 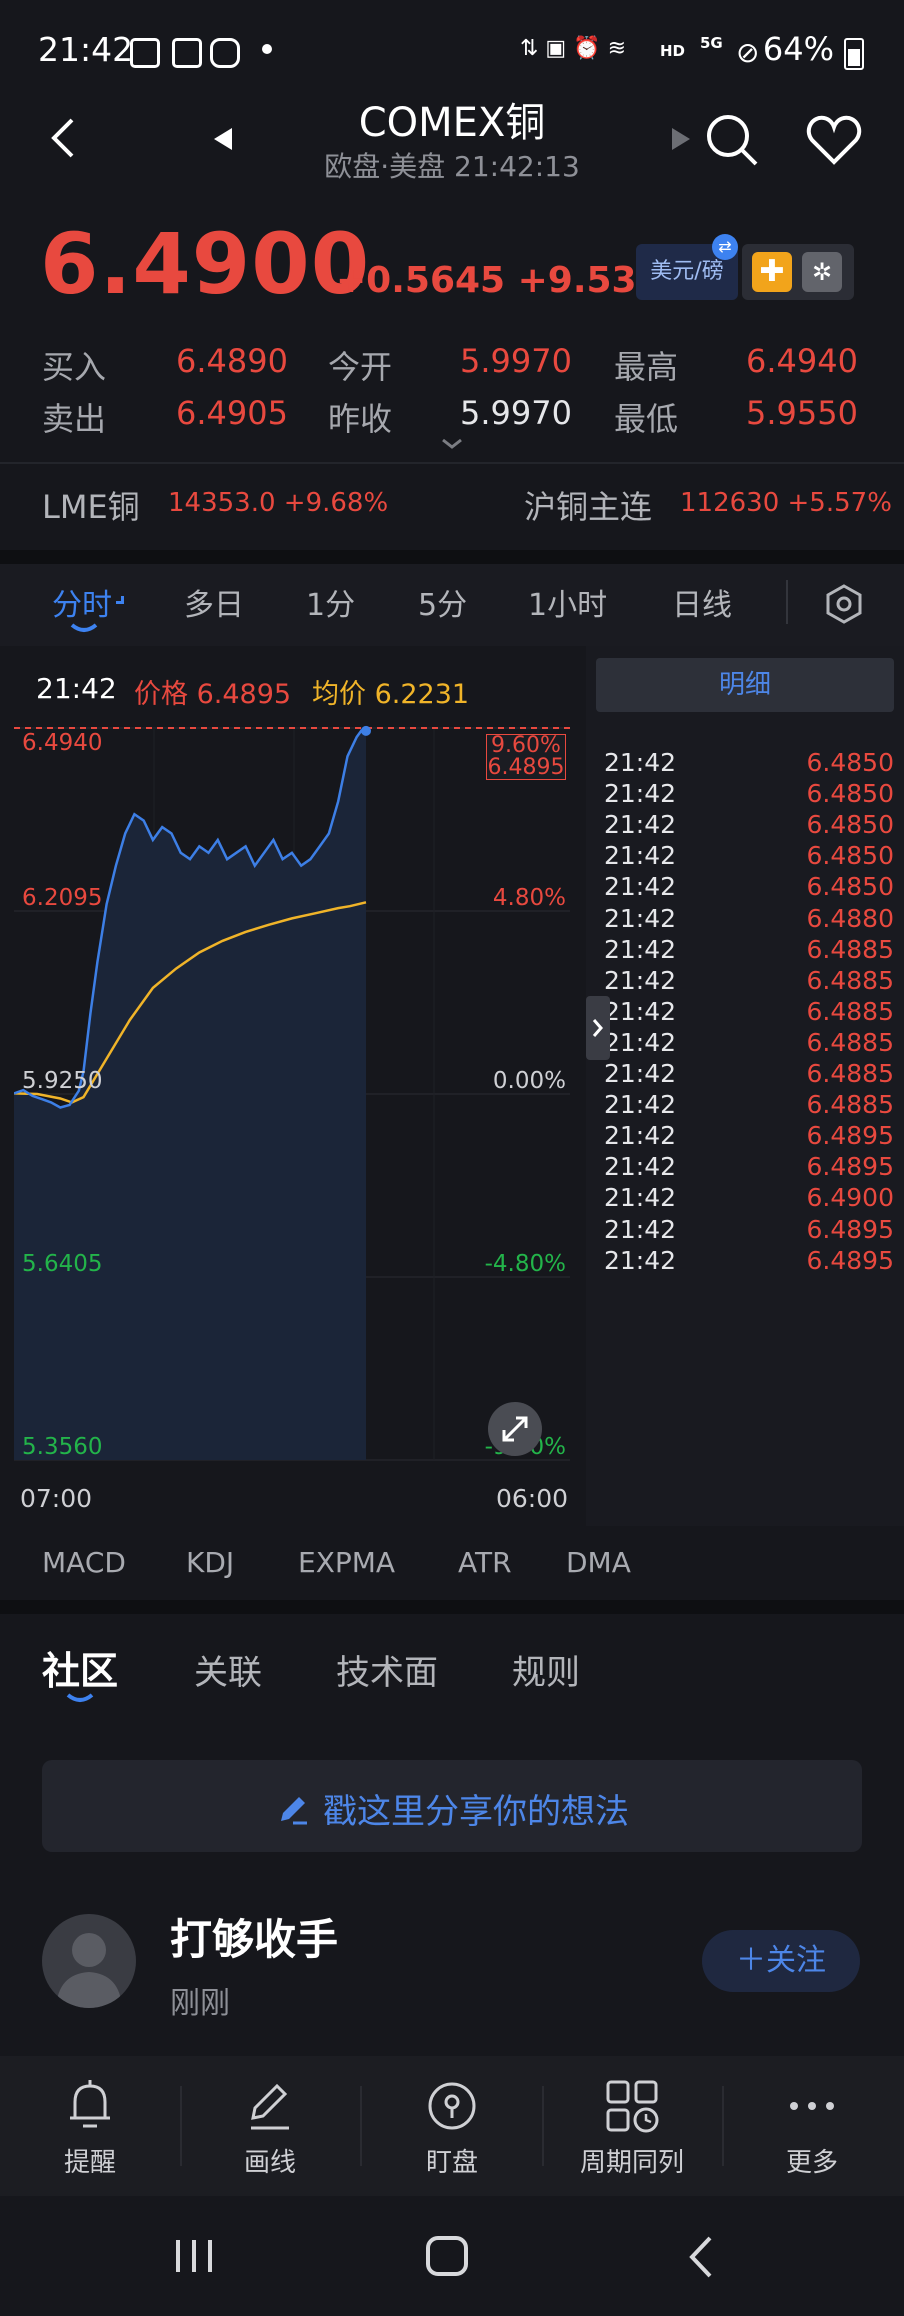 I want to click on detail-row-price: 6.4895, so click(x=850, y=1260).